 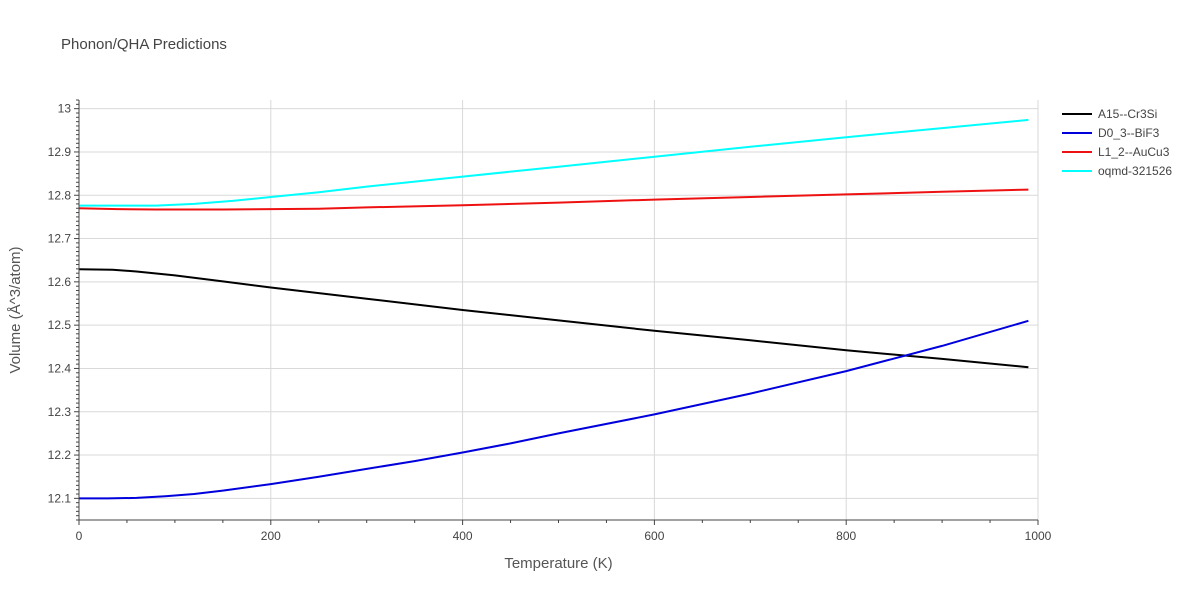 What do you see at coordinates (60, 412) in the screenshot?
I see `y-tick-label: 12.3` at bounding box center [60, 412].